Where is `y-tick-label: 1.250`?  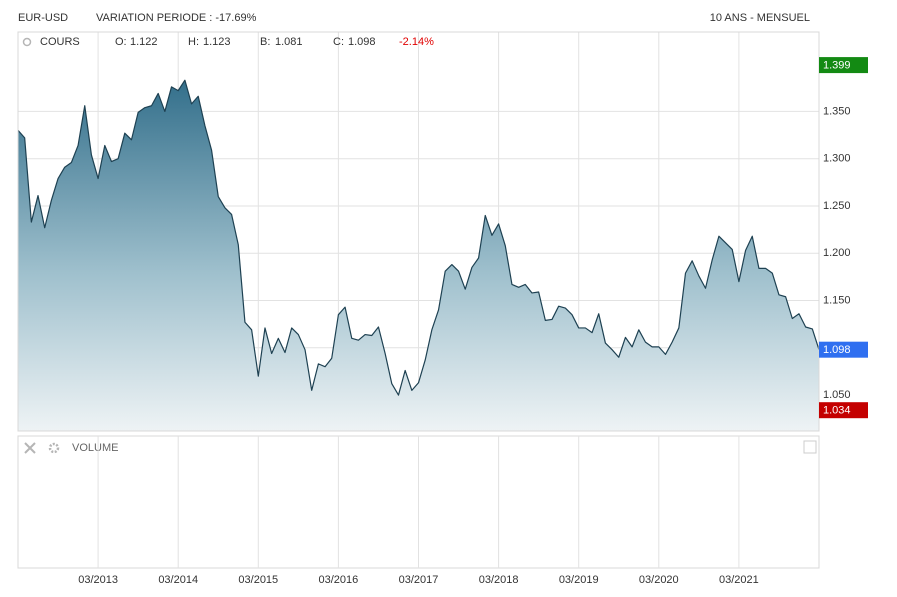
y-tick-label: 1.250 is located at coordinates (837, 206).